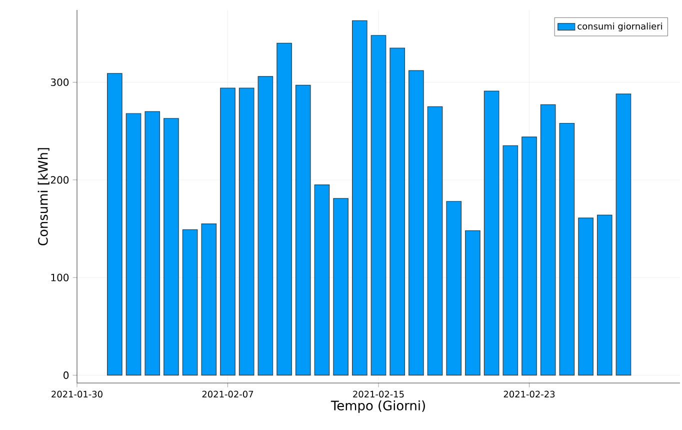 This screenshot has width=682, height=430. What do you see at coordinates (77, 394) in the screenshot?
I see `x-tick-label: 2021-01-30` at bounding box center [77, 394].